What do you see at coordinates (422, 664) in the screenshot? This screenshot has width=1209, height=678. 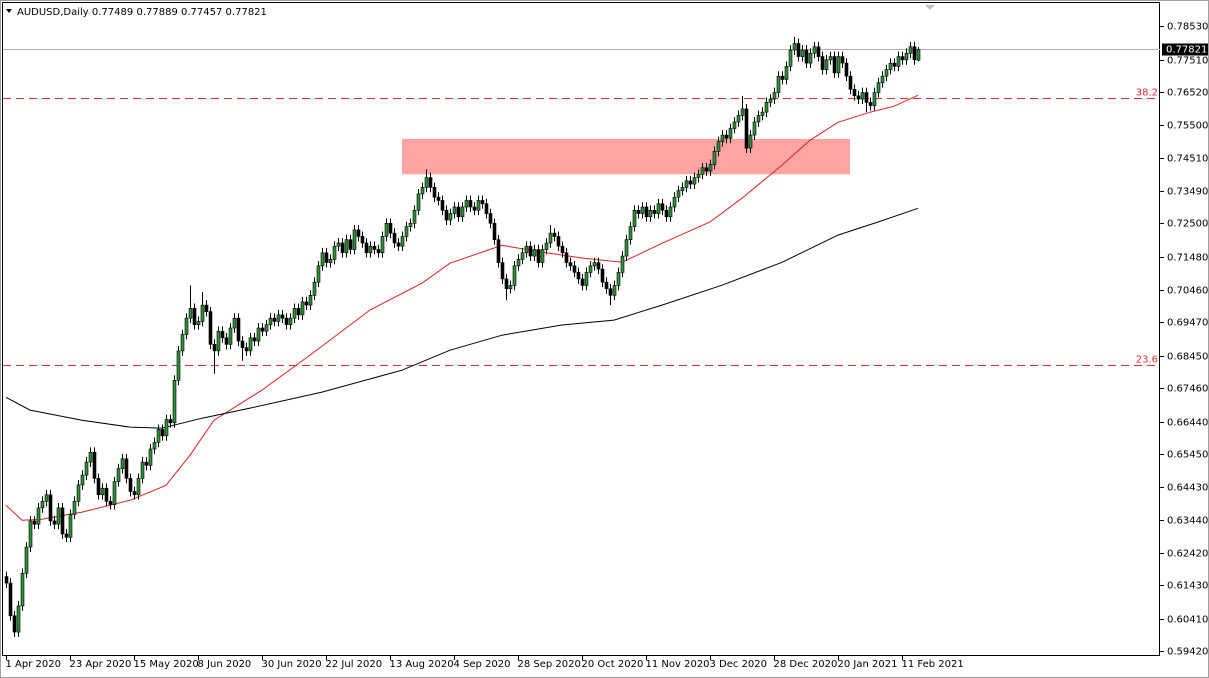 I see `x-tick-label: 13 Aug 2020` at bounding box center [422, 664].